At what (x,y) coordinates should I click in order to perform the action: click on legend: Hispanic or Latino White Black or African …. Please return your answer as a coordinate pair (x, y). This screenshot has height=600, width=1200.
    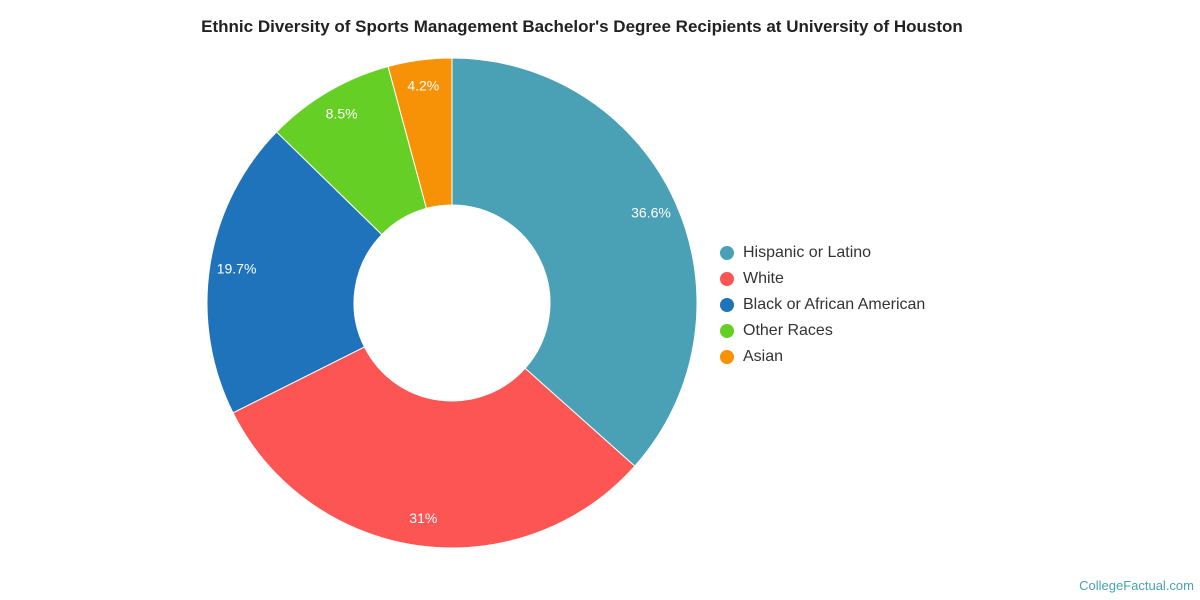
    Looking at the image, I should click on (822, 305).